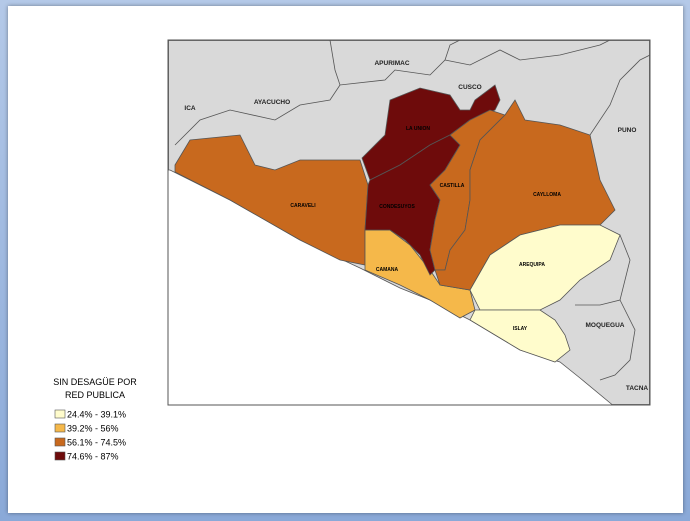 This screenshot has width=690, height=521. What do you see at coordinates (605, 325) in the screenshot?
I see `neighbor-label: MOQUEGUA` at bounding box center [605, 325].